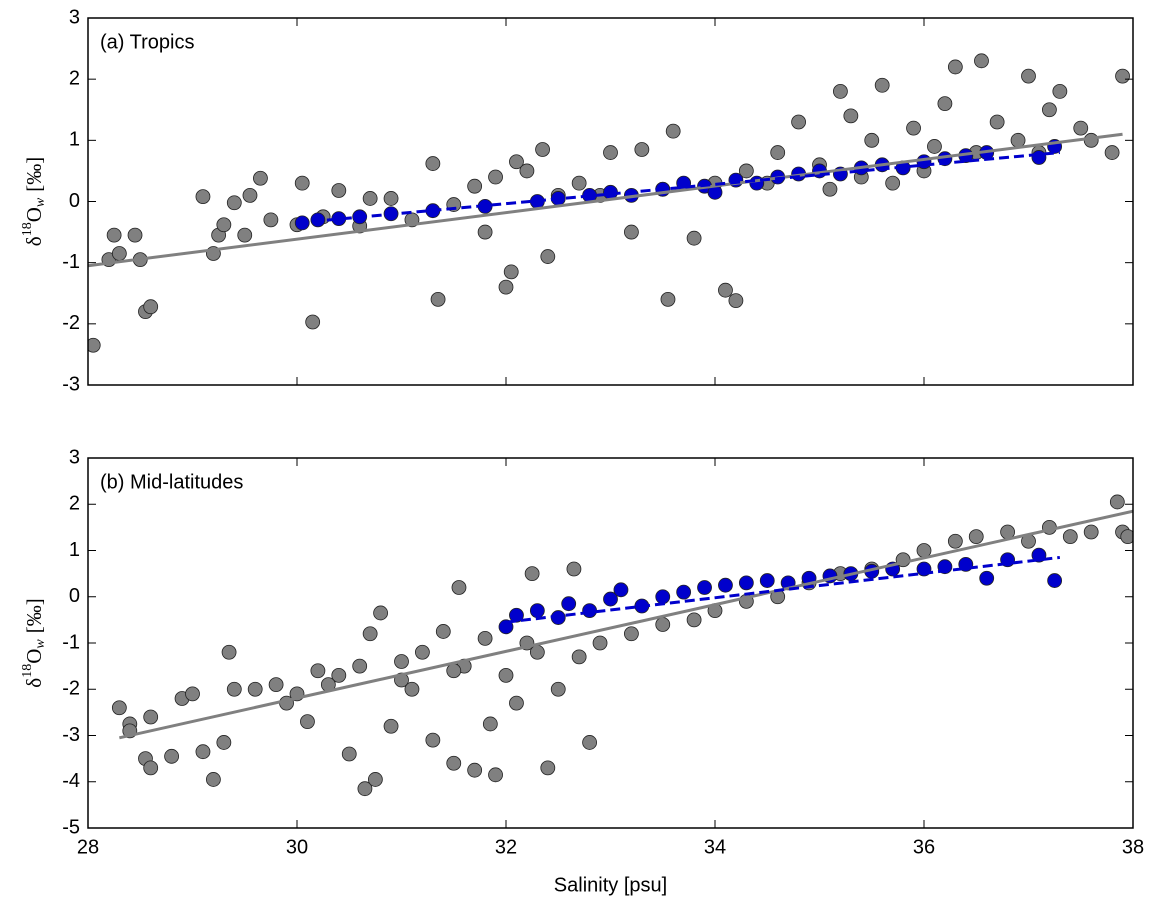 Image resolution: width=1152 pixels, height=902 pixels. I want to click on fit-line-dashed, so click(678, 188).